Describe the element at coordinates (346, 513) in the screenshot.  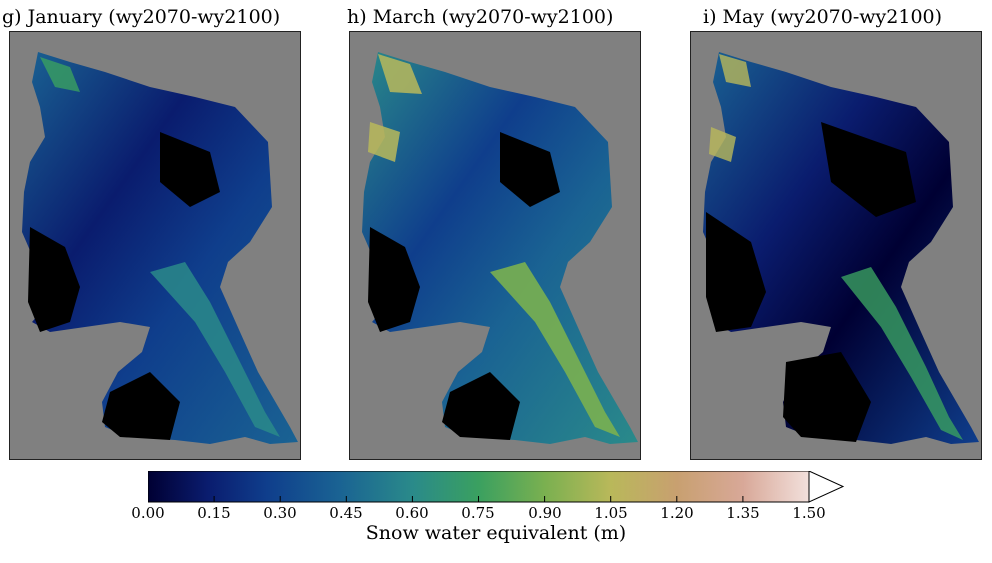
I see `colorbar-tick-label: 0.45` at that location.